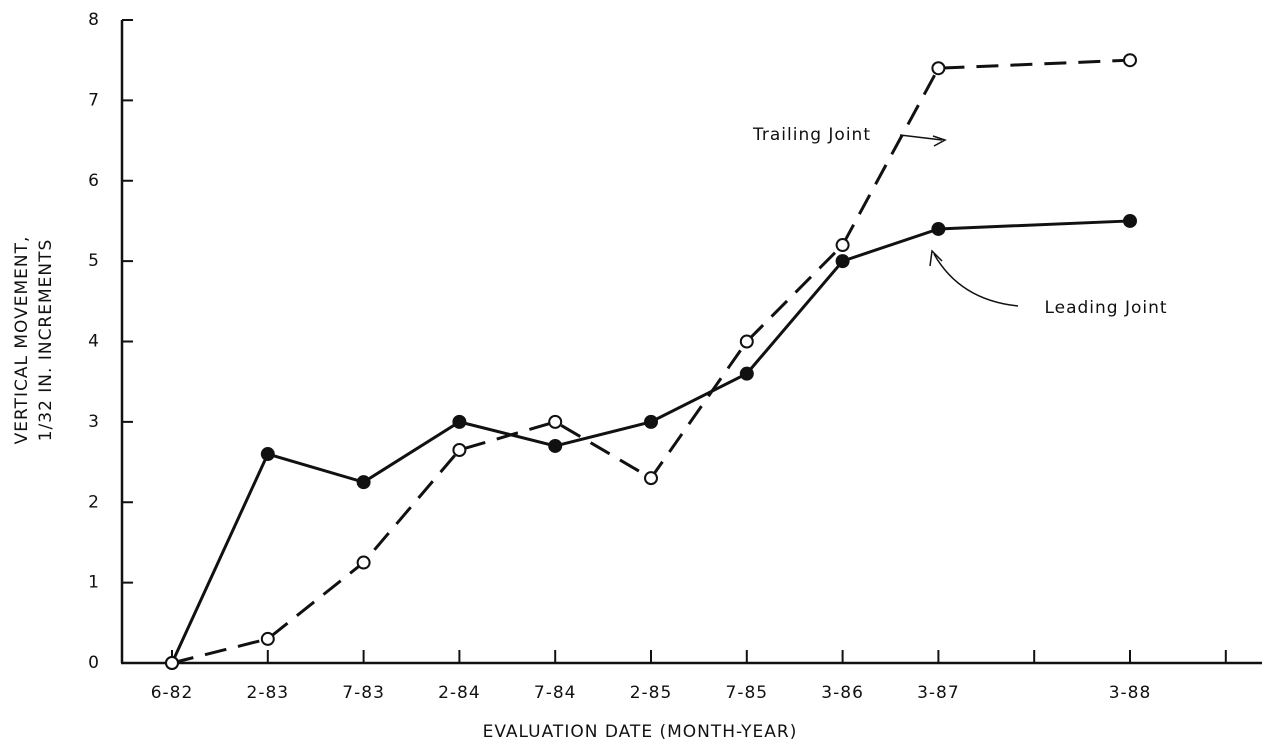  What do you see at coordinates (94, 422) in the screenshot?
I see `y-tick-label: 3` at bounding box center [94, 422].